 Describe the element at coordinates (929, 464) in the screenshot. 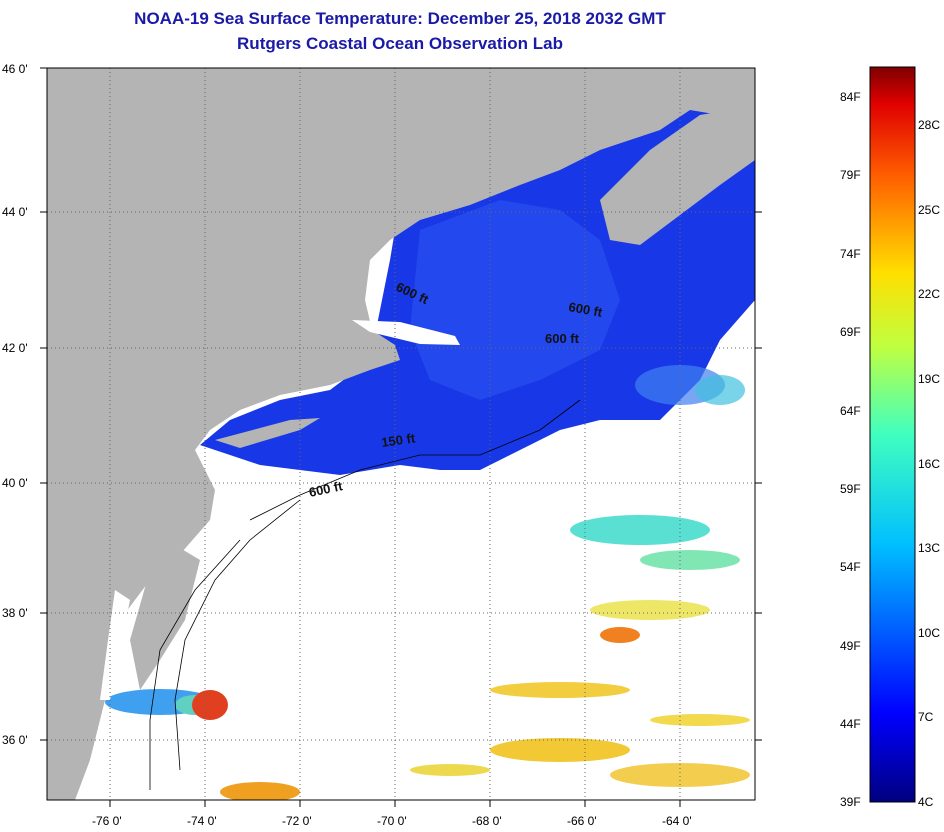

I see `colorbar-c-label: 16C` at that location.